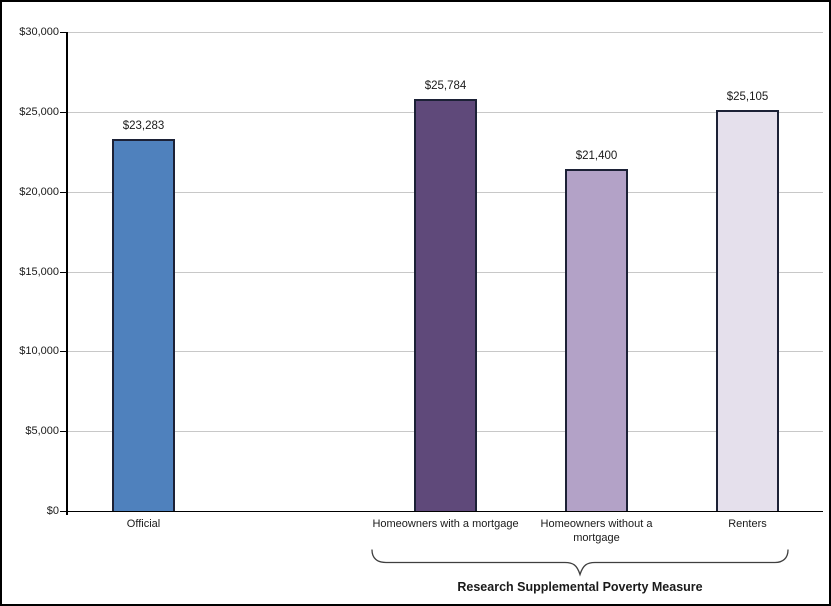 This screenshot has width=831, height=606. I want to click on y-tick-label: $0, so click(52, 511).